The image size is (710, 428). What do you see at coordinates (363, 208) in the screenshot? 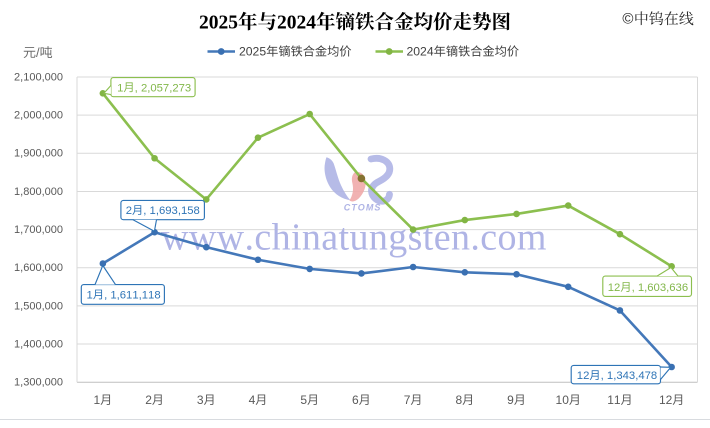
I see `svg-text: CTOMS` at bounding box center [363, 208].